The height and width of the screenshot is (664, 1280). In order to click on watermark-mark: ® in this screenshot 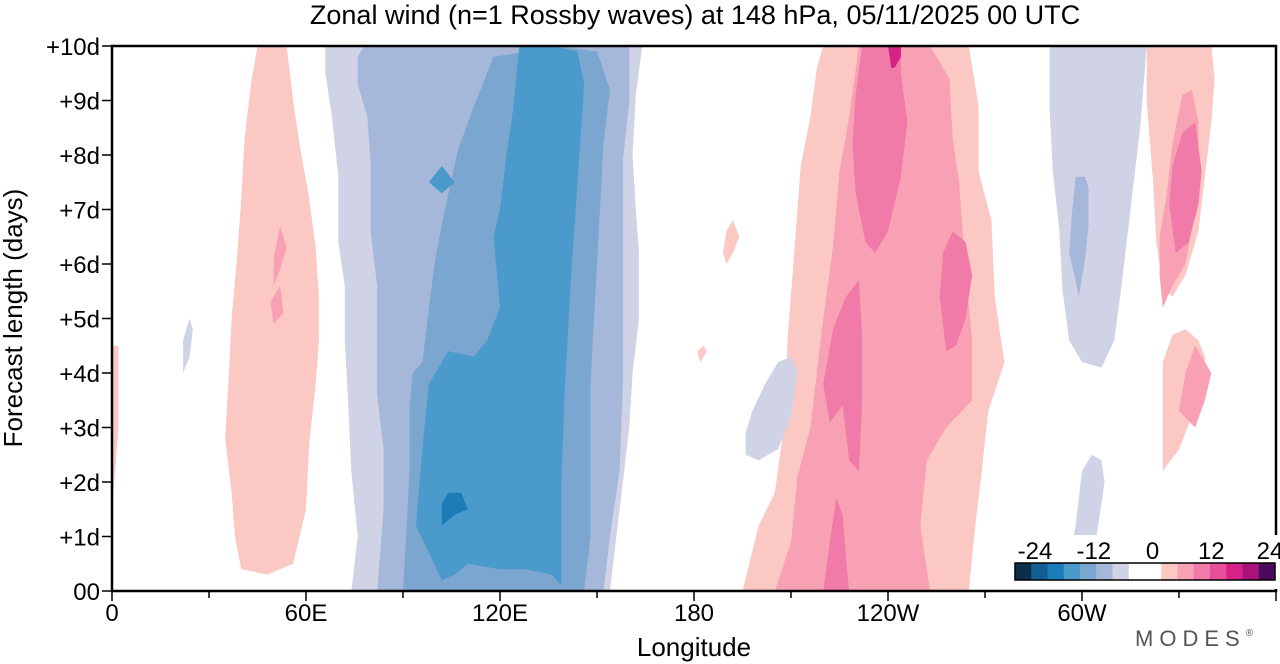, I will do `click(1252, 633)`.